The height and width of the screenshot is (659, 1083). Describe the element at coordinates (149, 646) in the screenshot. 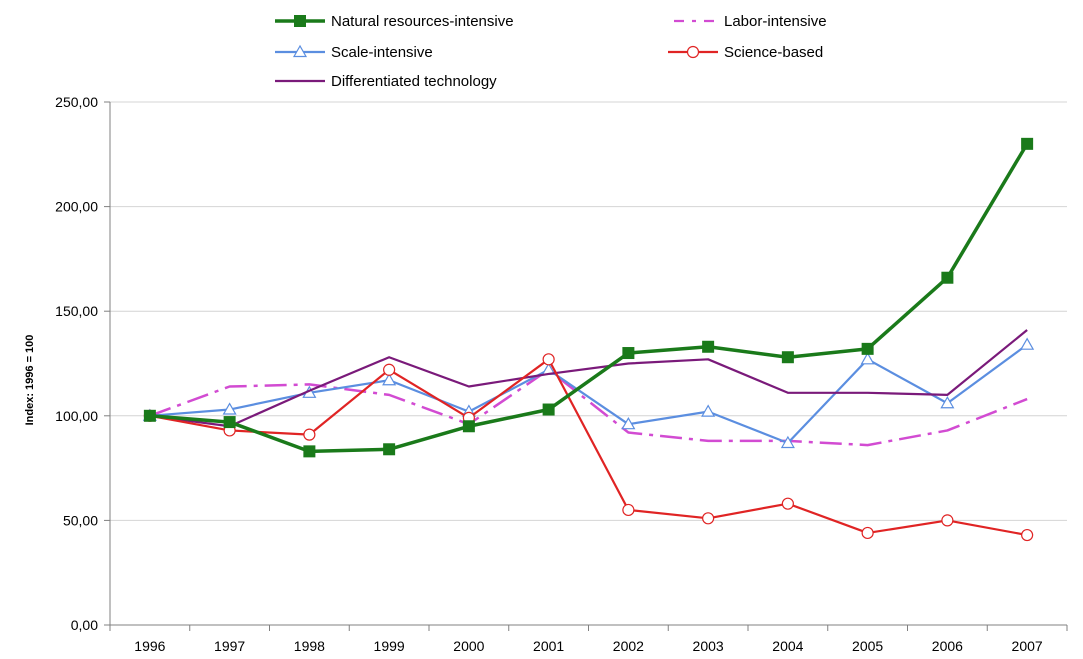

I see `x-tick-label: 1996` at that location.